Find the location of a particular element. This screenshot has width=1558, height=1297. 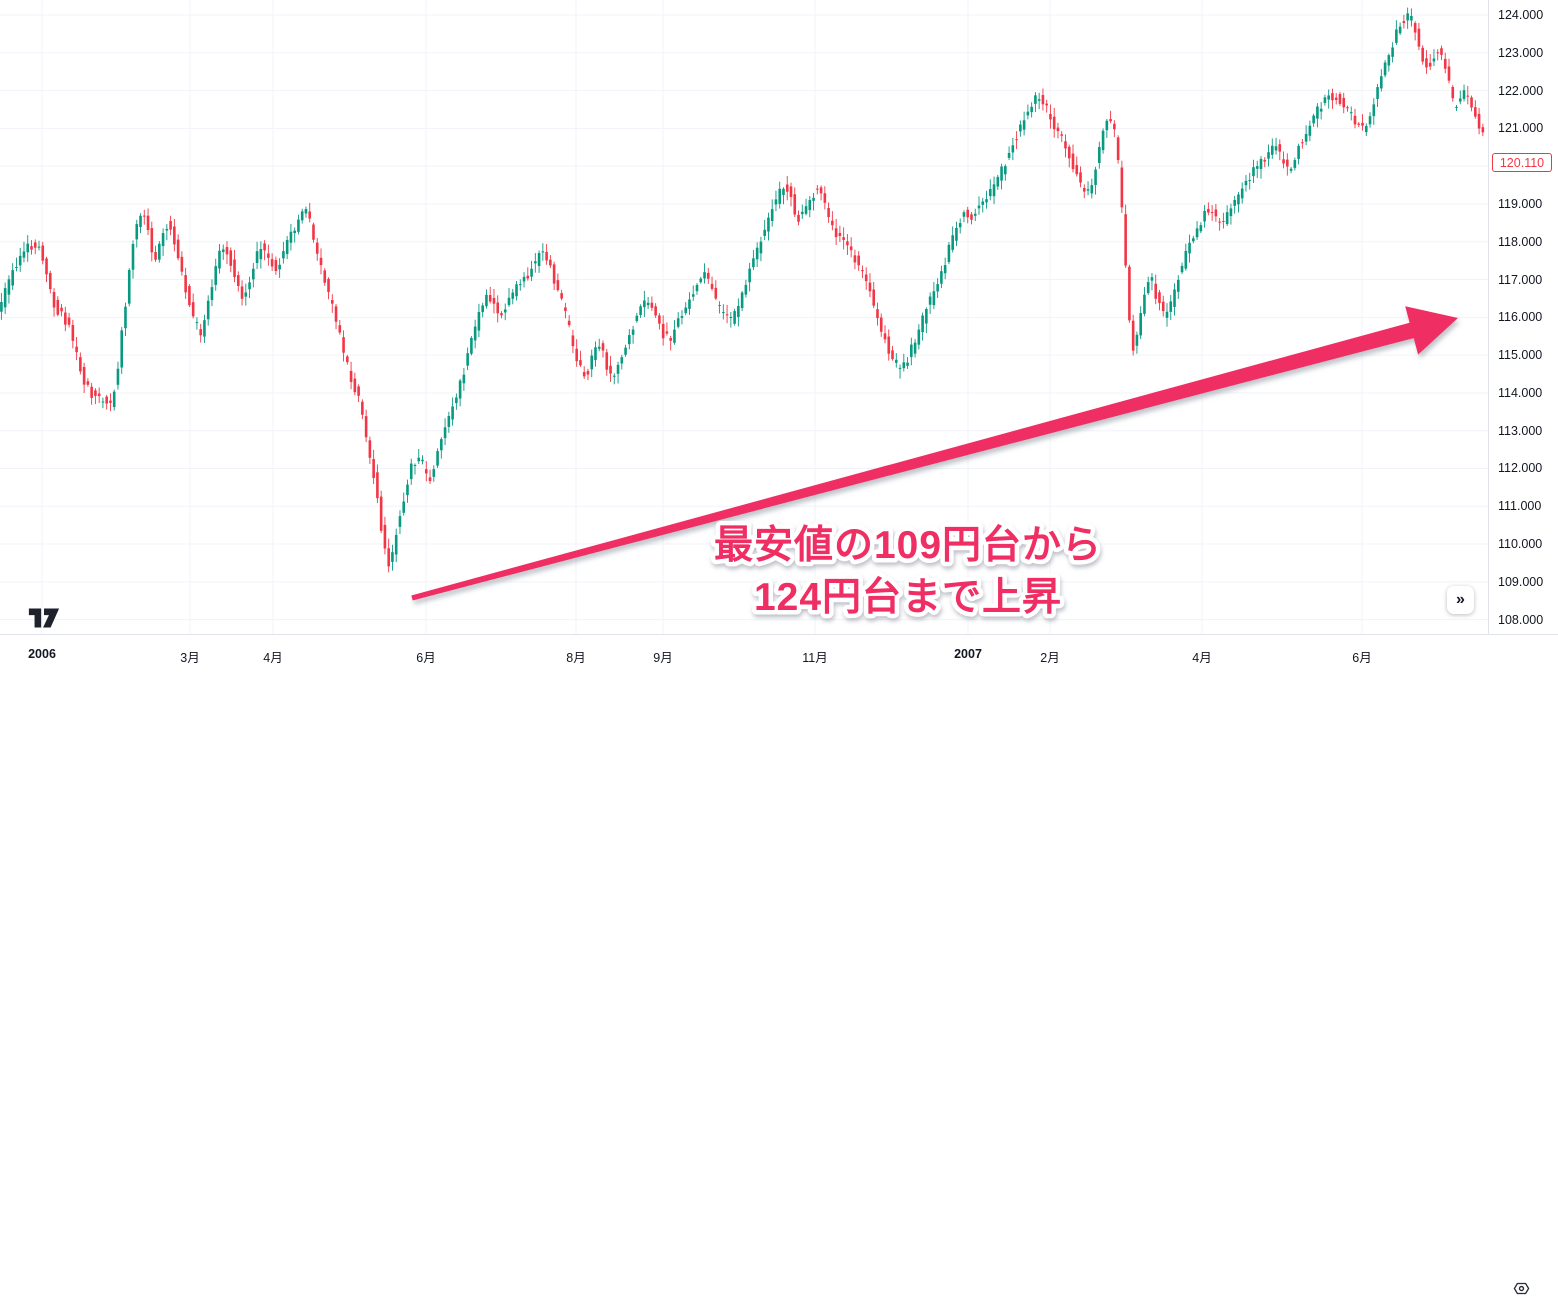

more-button: » is located at coordinates (1460, 600).